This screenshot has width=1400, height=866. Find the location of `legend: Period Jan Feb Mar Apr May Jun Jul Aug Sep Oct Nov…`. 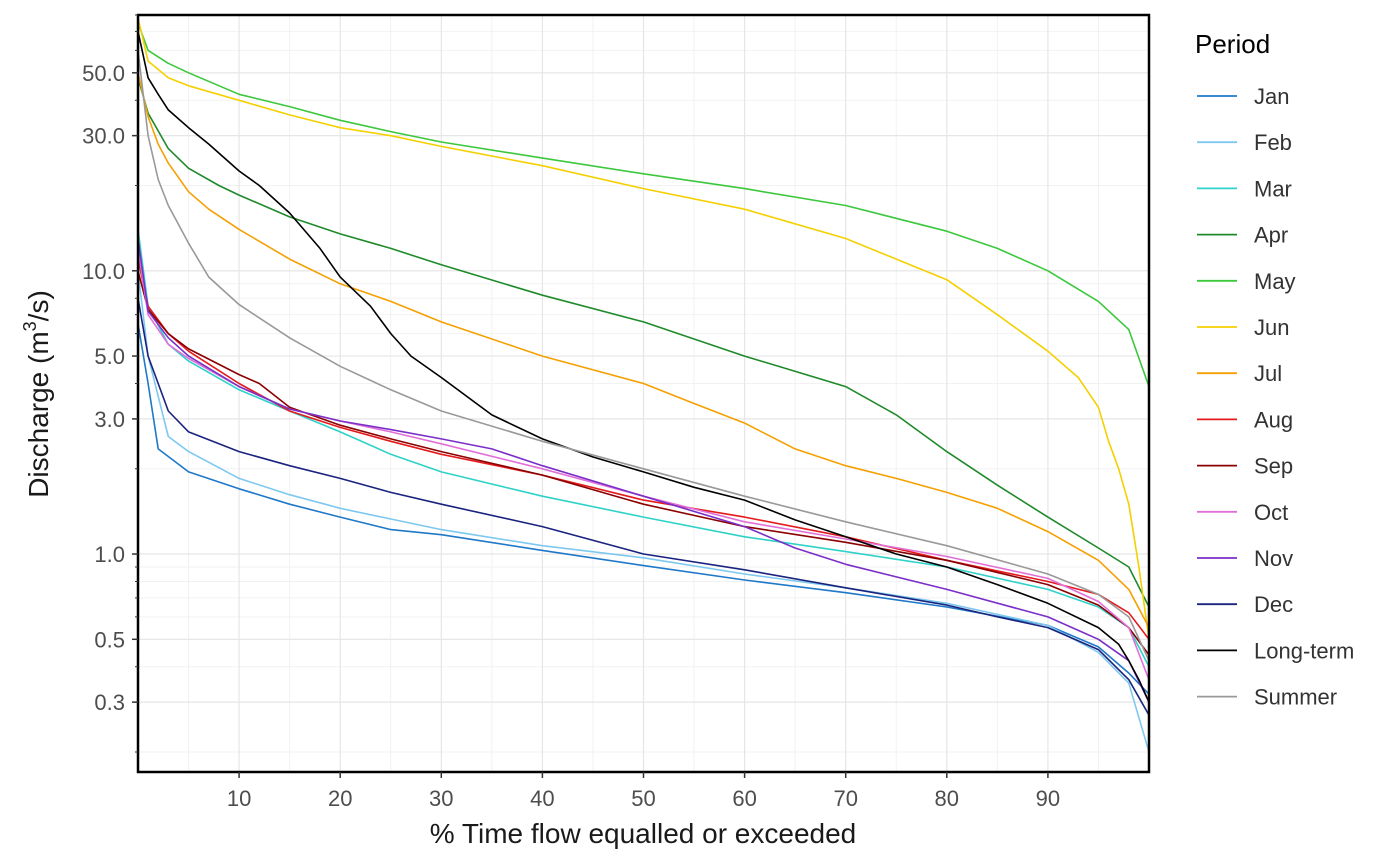

legend: Period Jan Feb Mar Apr May Jun Jul Aug Sep Oct Nov… is located at coordinates (1274, 369).